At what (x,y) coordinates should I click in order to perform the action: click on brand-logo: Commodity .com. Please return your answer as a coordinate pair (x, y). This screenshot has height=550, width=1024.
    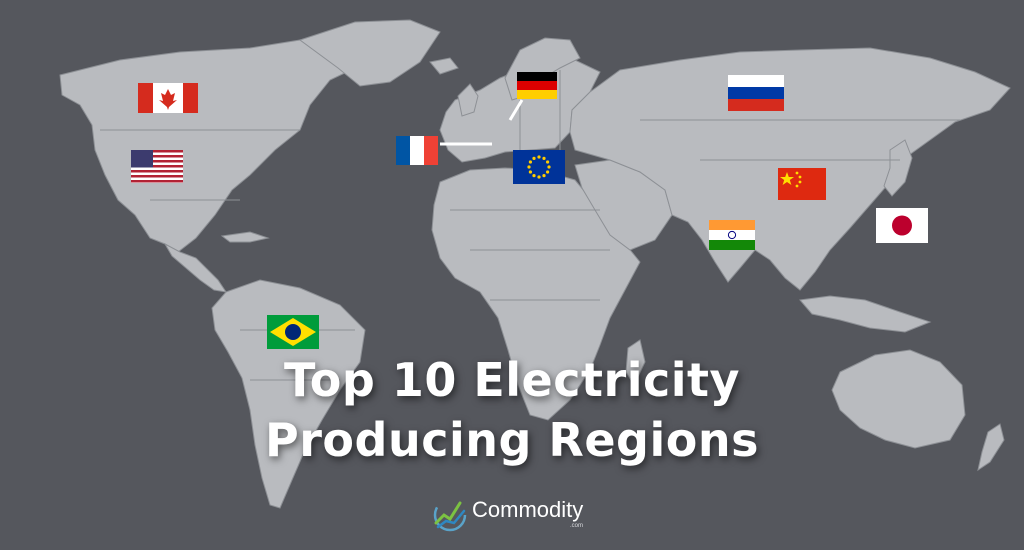
    Looking at the image, I should click on (520, 513).